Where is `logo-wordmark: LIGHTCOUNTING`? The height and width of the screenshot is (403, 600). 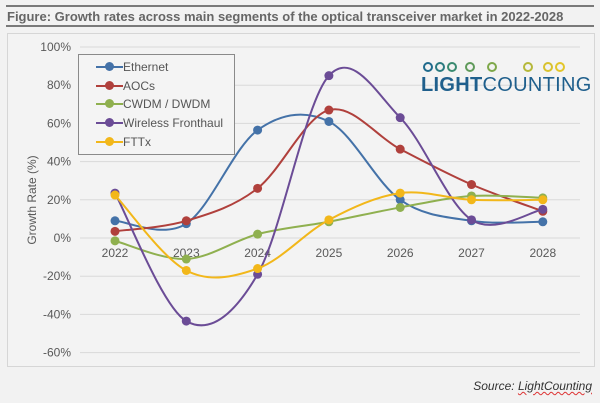 logo-wordmark: LIGHTCOUNTING is located at coordinates (506, 85).